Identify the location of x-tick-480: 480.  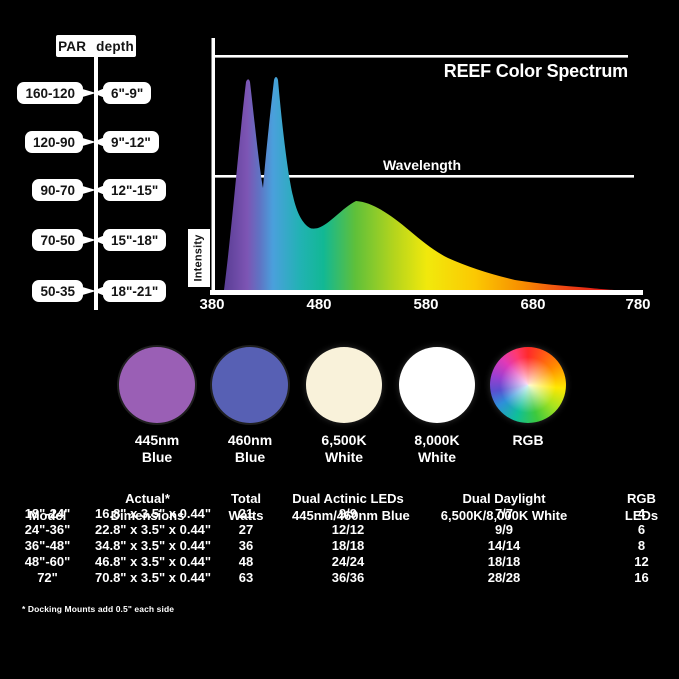
(319, 304).